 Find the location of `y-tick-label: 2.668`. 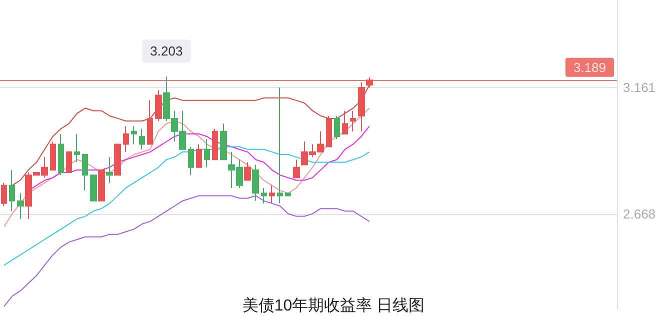

y-tick-label: 2.668 is located at coordinates (639, 214).